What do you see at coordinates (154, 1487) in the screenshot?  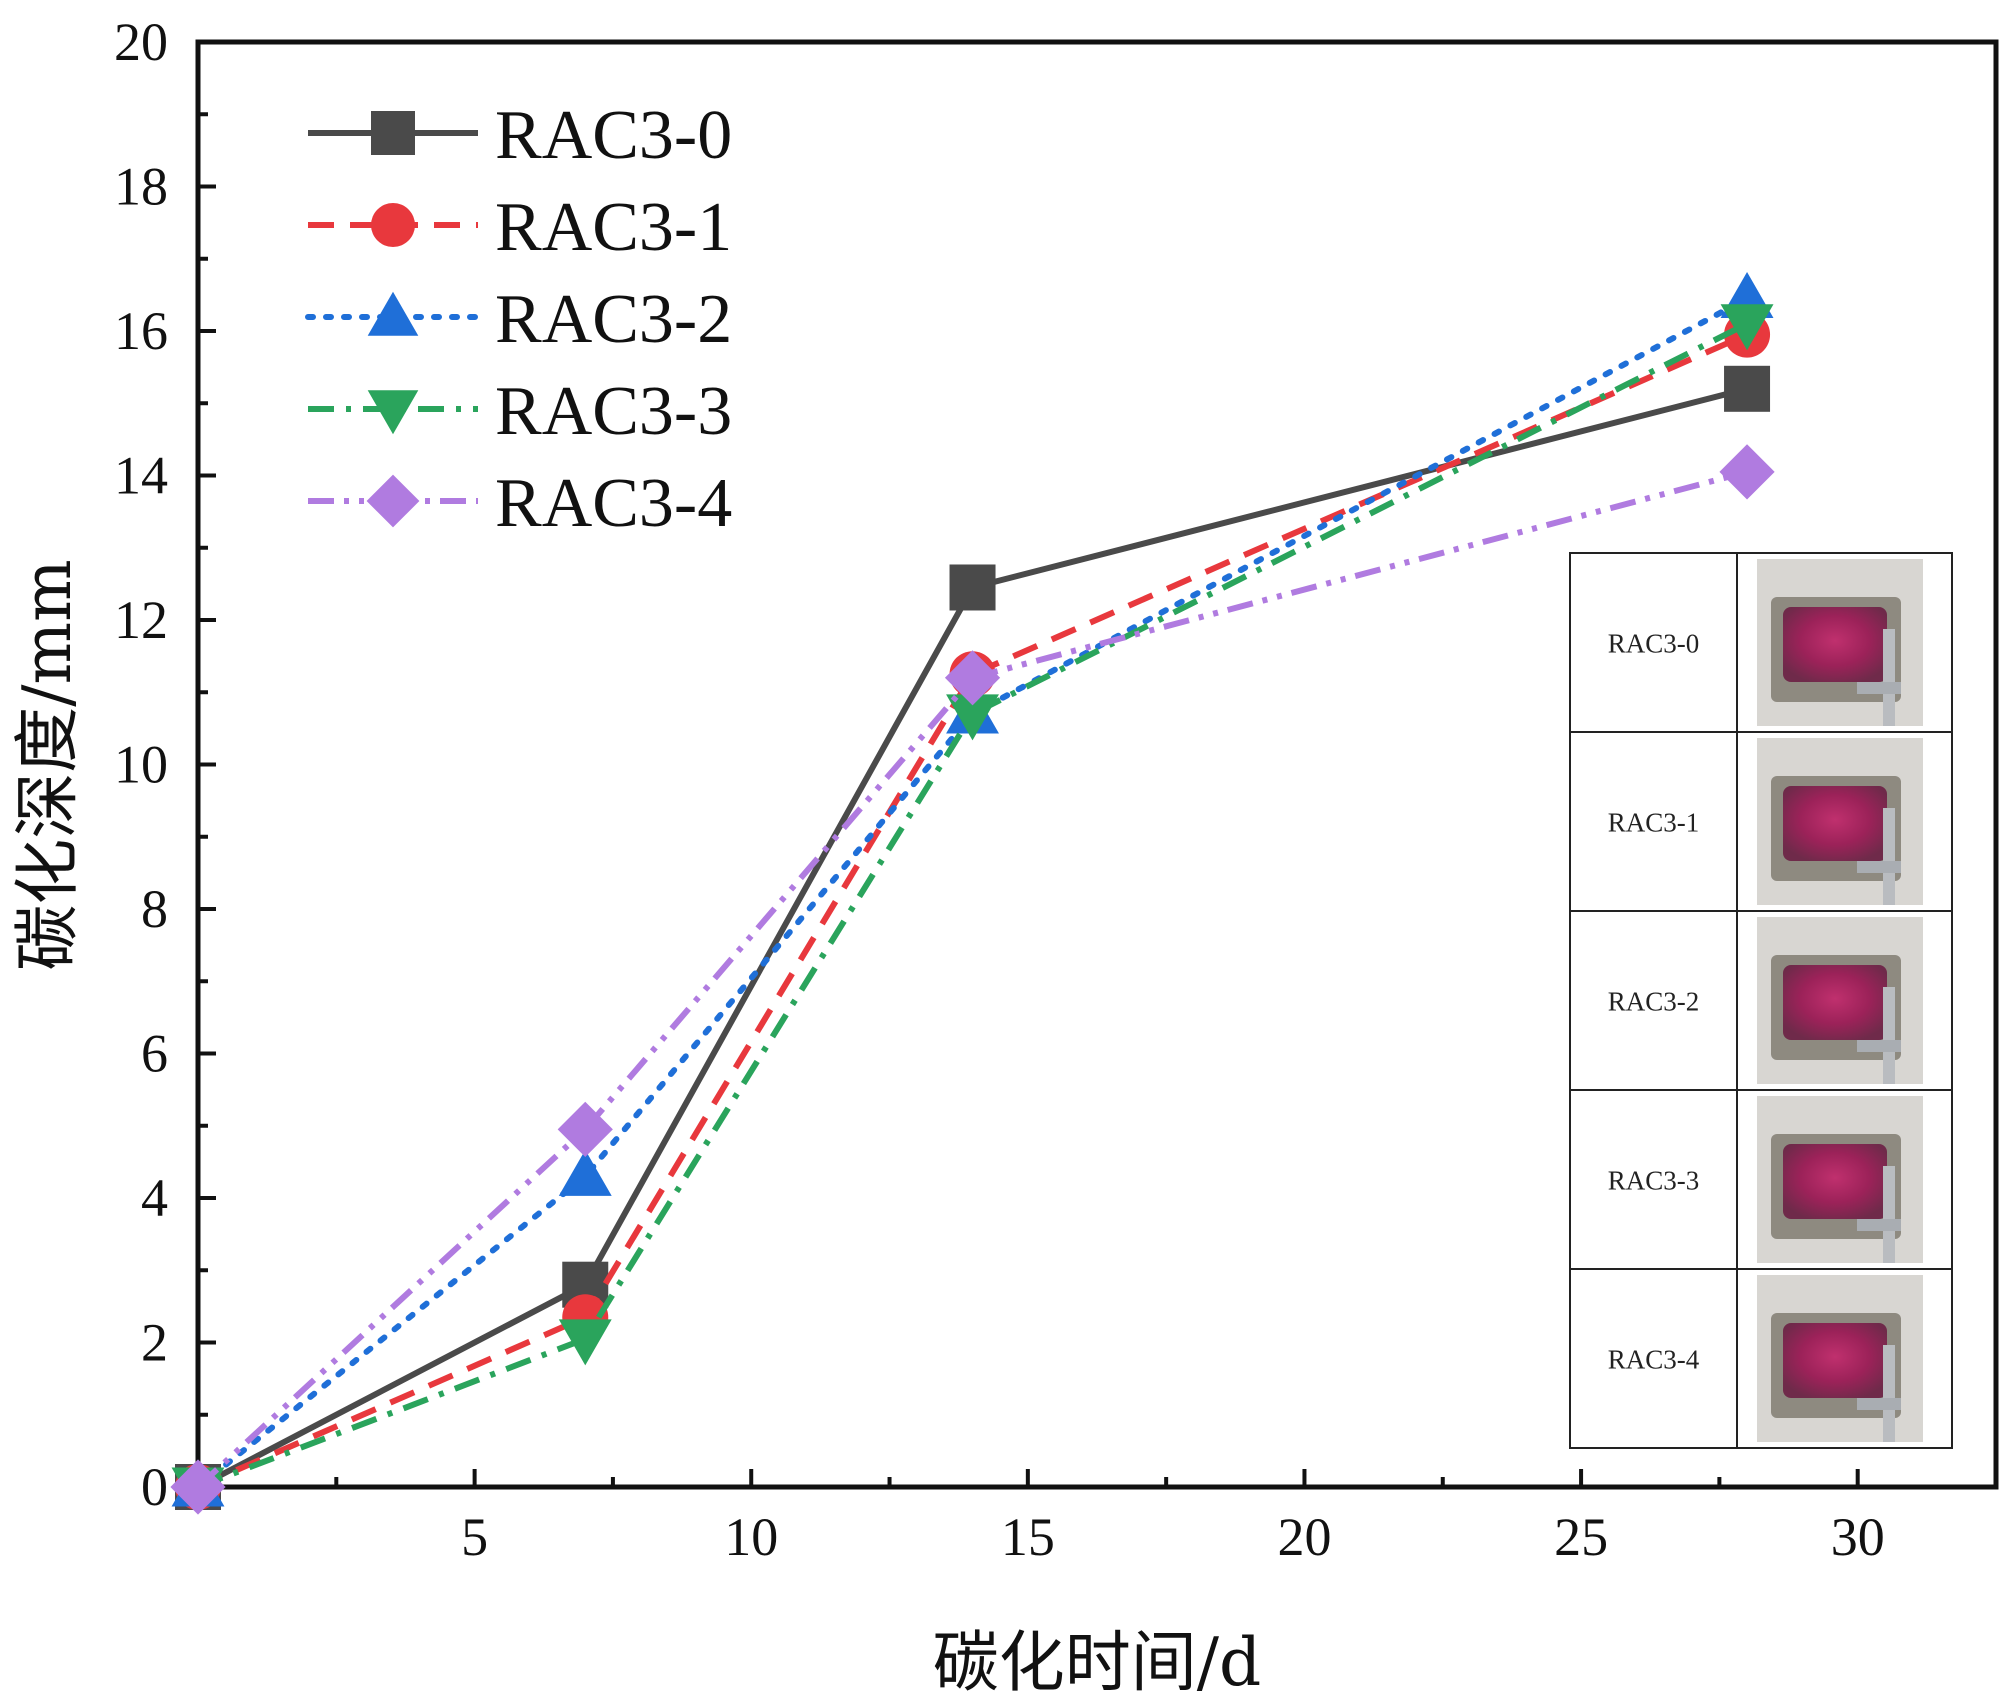 I see `y-tick-label: 0` at bounding box center [154, 1487].